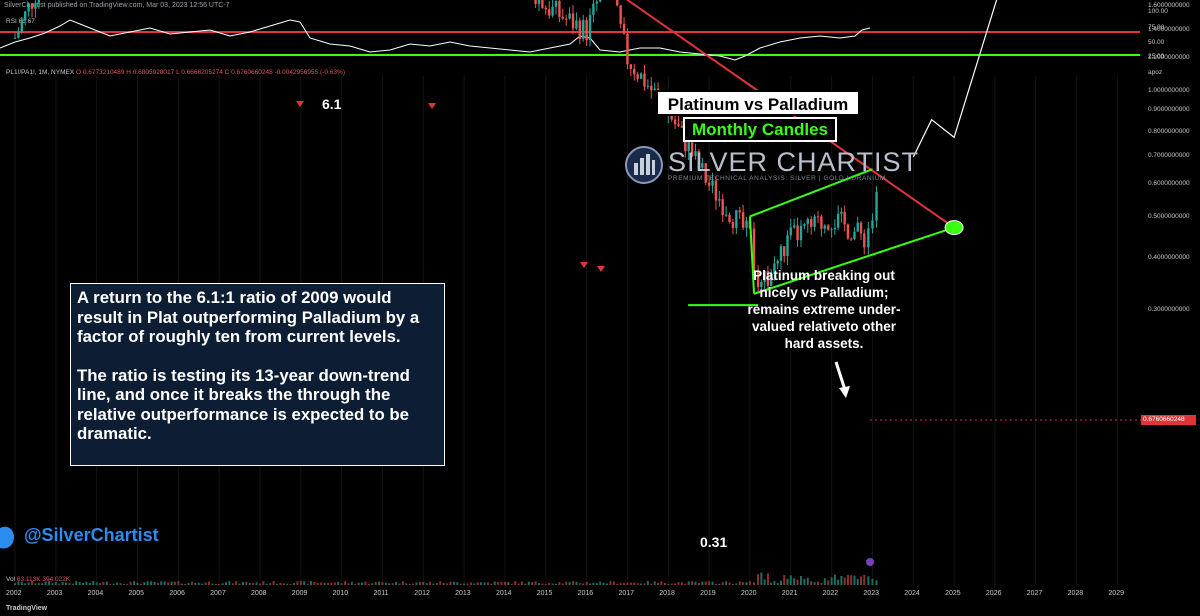 The width and height of the screenshot is (1200, 616). Describe the element at coordinates (954, 228) in the screenshot. I see `apex-circle` at that location.